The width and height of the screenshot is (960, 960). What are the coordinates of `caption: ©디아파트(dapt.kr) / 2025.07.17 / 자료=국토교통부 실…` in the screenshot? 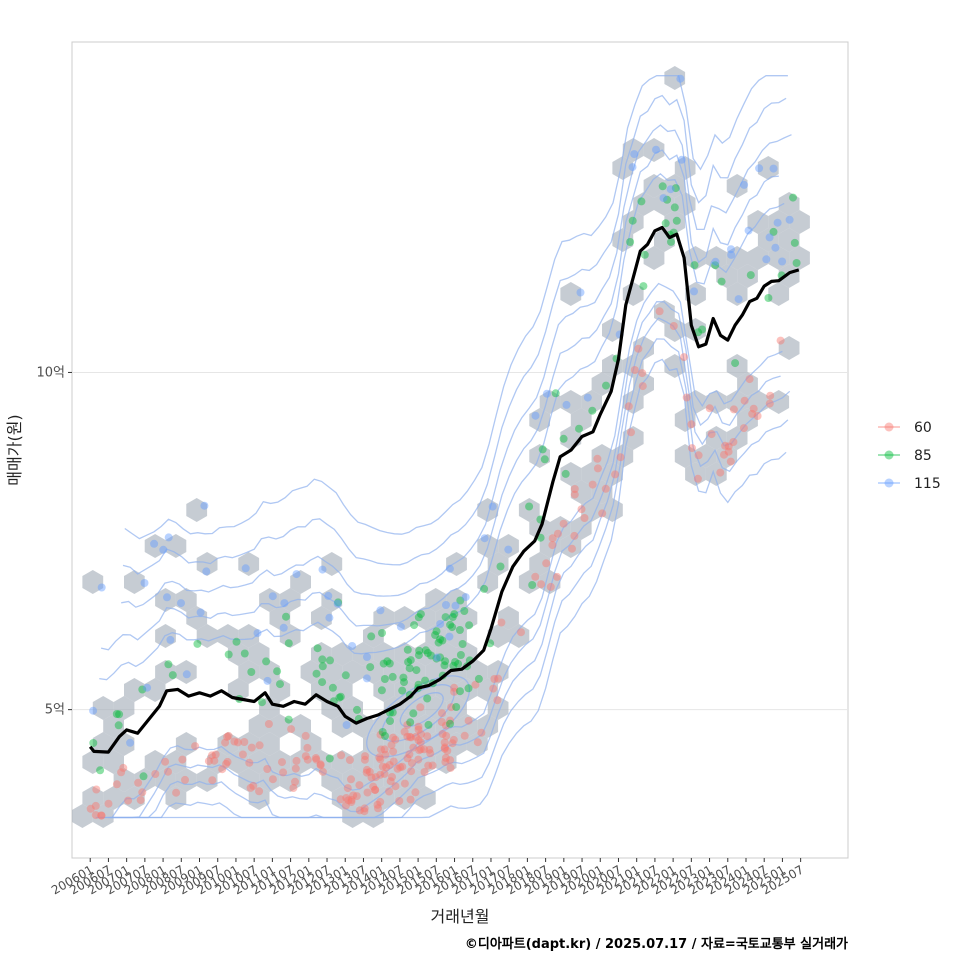 It's located at (656, 944).